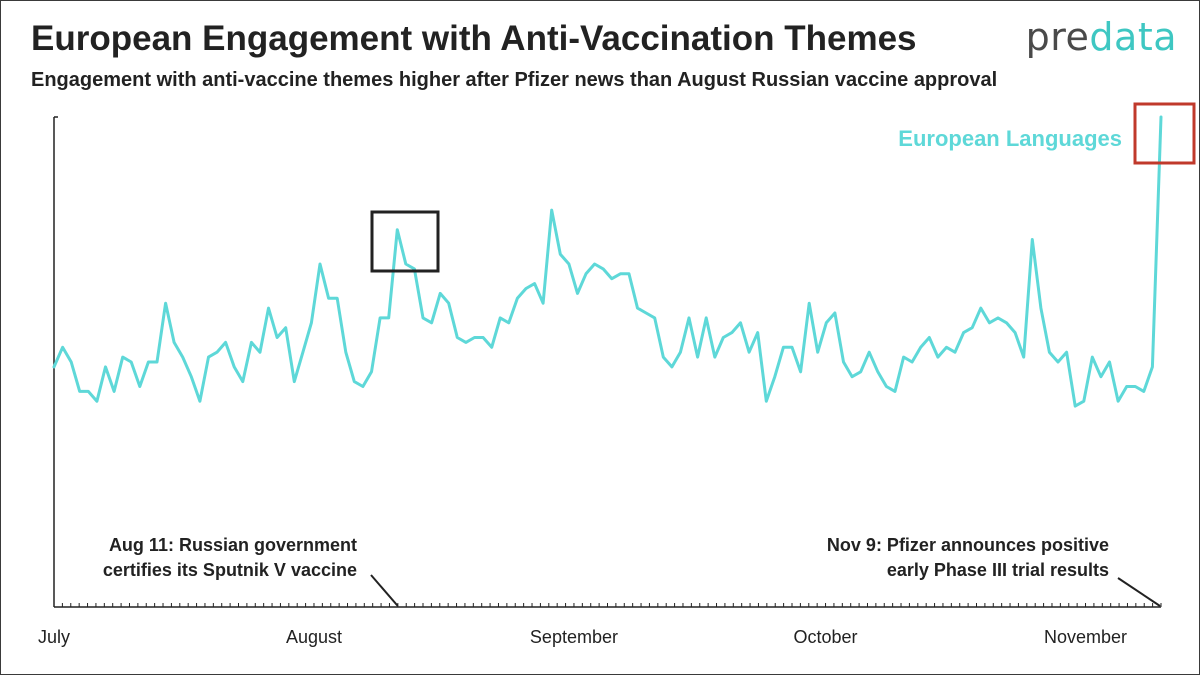  What do you see at coordinates (314, 637) in the screenshot?
I see `x-tick-august: August` at bounding box center [314, 637].